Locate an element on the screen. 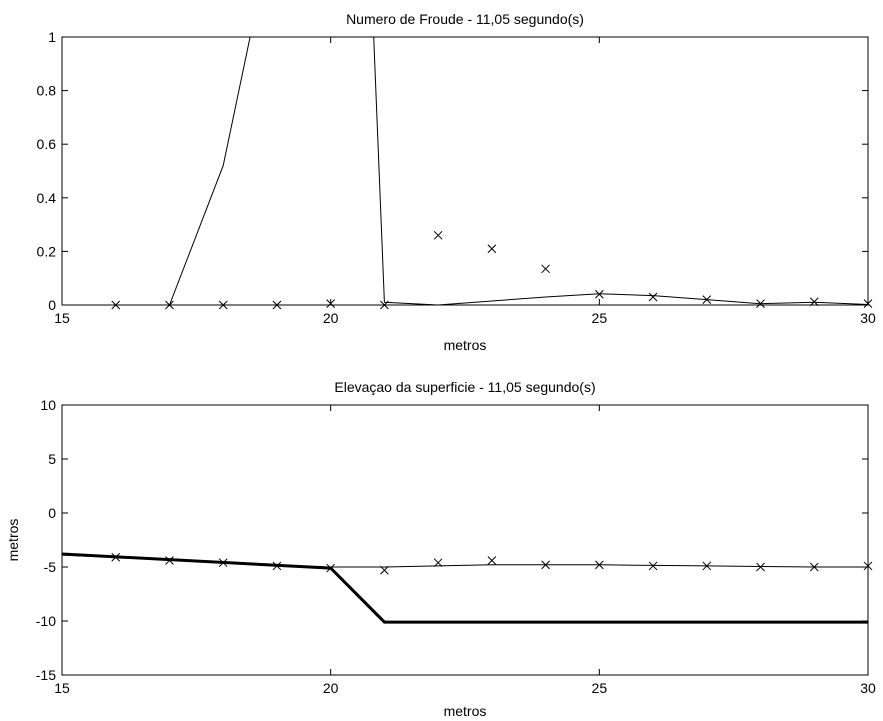  froude-xtick-label: 15 is located at coordinates (62, 318).